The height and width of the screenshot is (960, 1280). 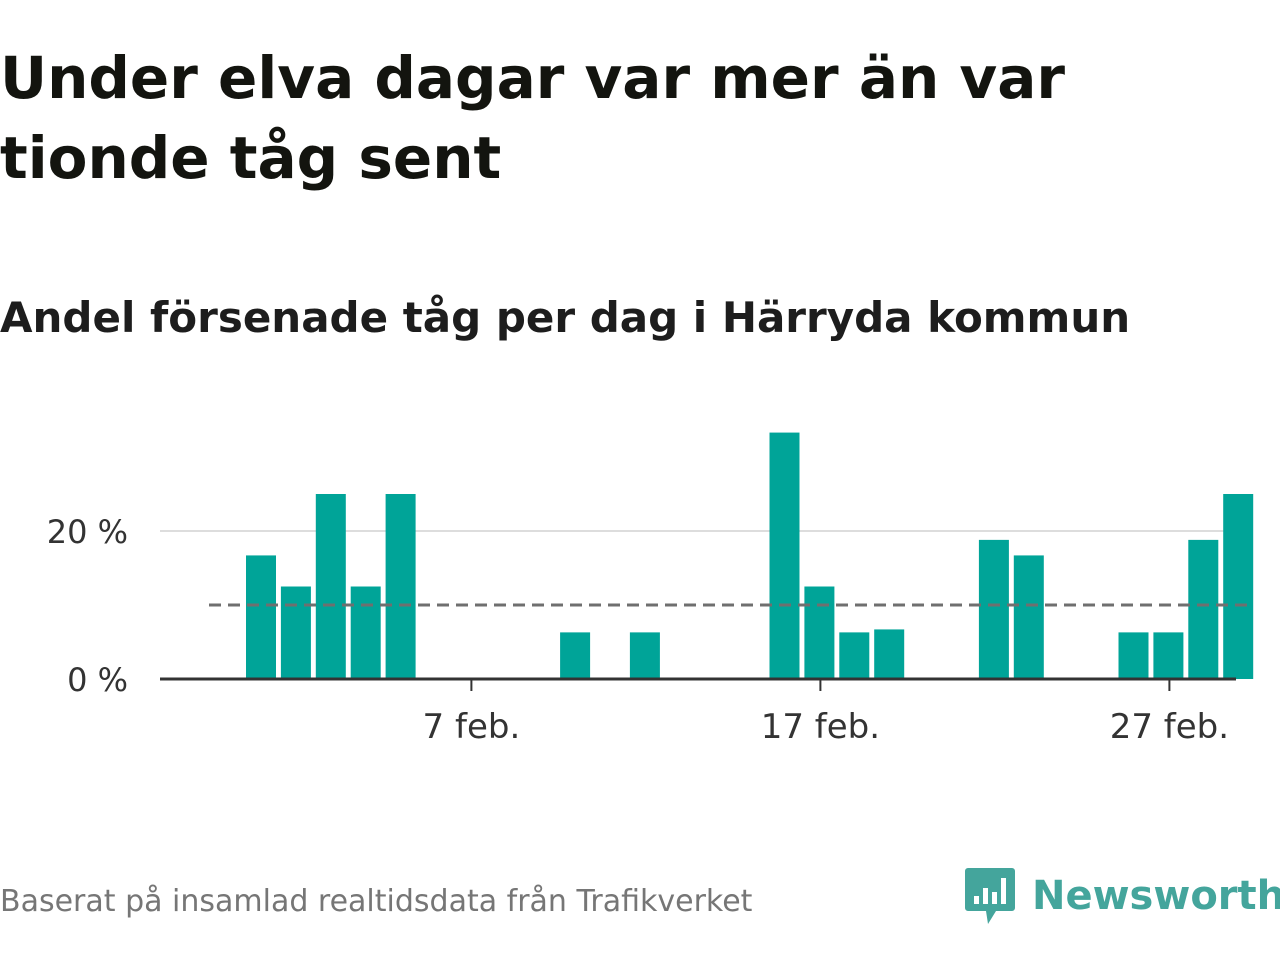 What do you see at coordinates (472, 727) in the screenshot?
I see `x-tick-label: 7 feb.` at bounding box center [472, 727].